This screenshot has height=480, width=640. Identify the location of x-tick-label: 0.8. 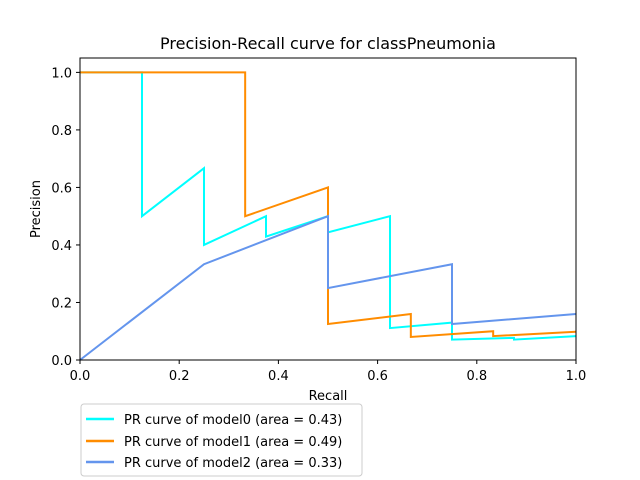
(476, 376).